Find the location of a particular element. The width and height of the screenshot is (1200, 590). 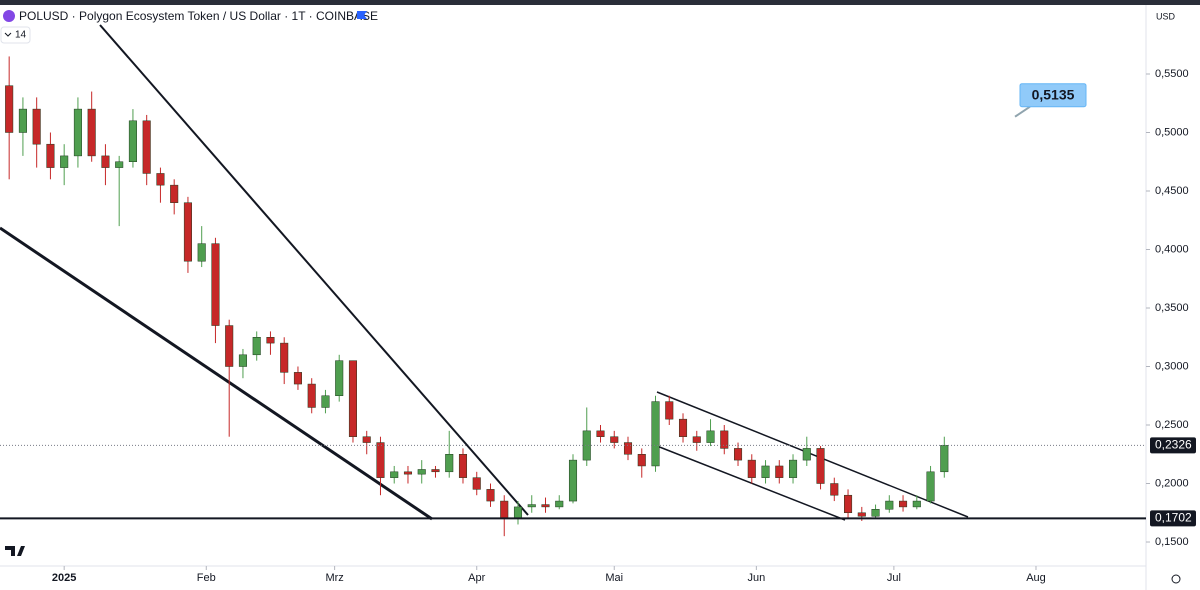

y-tick-label: 0,2500 is located at coordinates (1172, 425).